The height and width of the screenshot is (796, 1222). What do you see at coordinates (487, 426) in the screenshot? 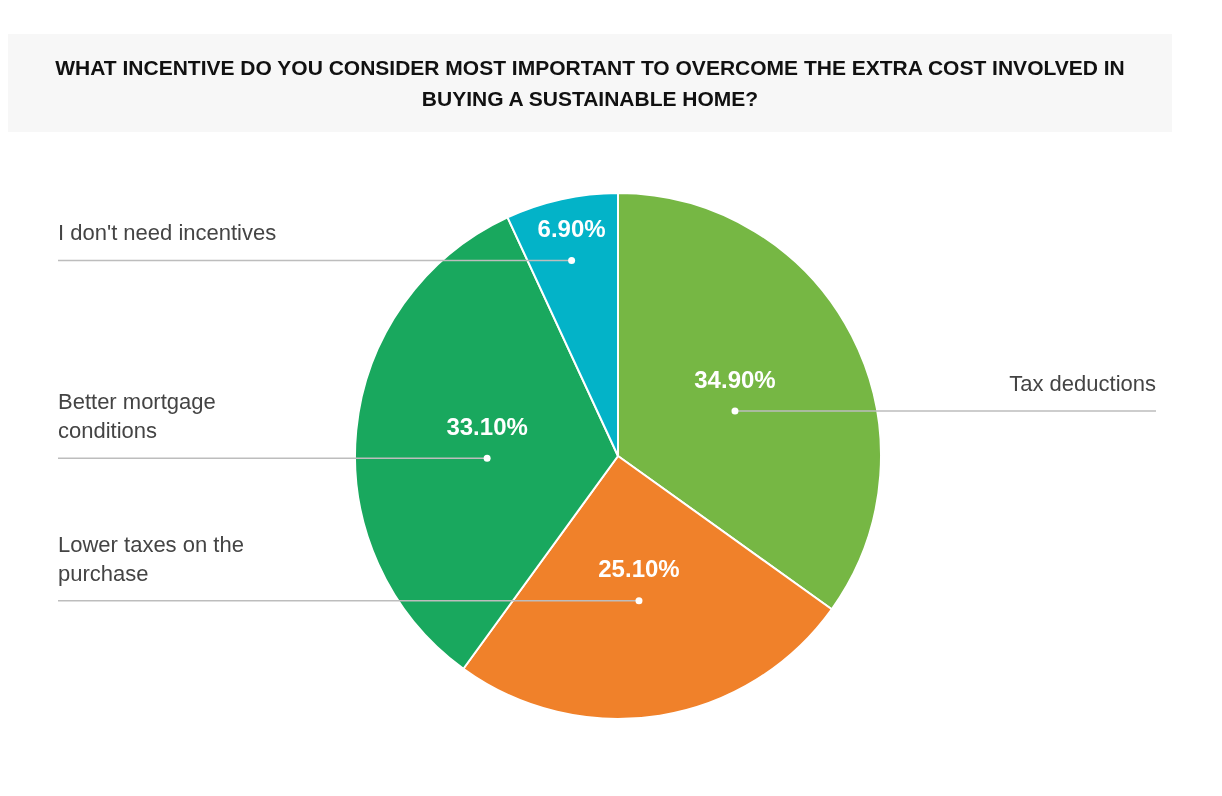
I see `data-label: 33.10%` at bounding box center [487, 426].